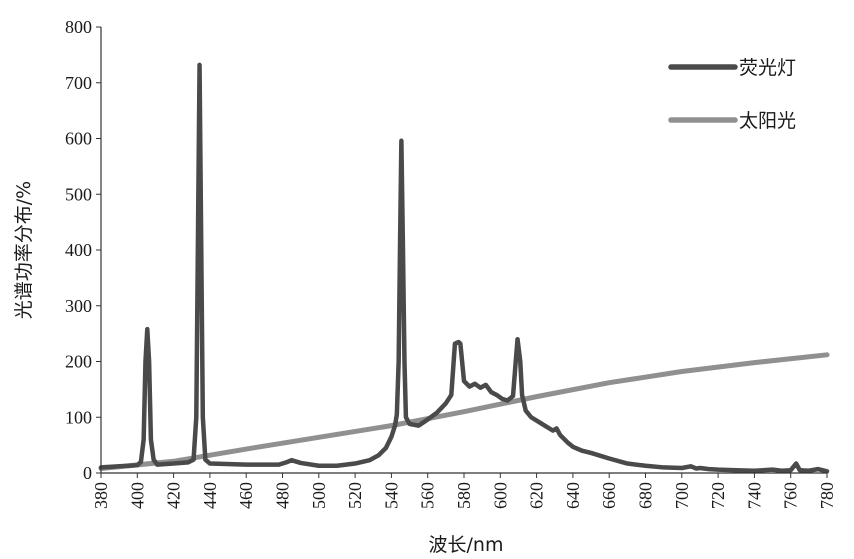 The height and width of the screenshot is (559, 854). Describe the element at coordinates (646, 495) in the screenshot. I see `x-tick-label: 680` at that location.